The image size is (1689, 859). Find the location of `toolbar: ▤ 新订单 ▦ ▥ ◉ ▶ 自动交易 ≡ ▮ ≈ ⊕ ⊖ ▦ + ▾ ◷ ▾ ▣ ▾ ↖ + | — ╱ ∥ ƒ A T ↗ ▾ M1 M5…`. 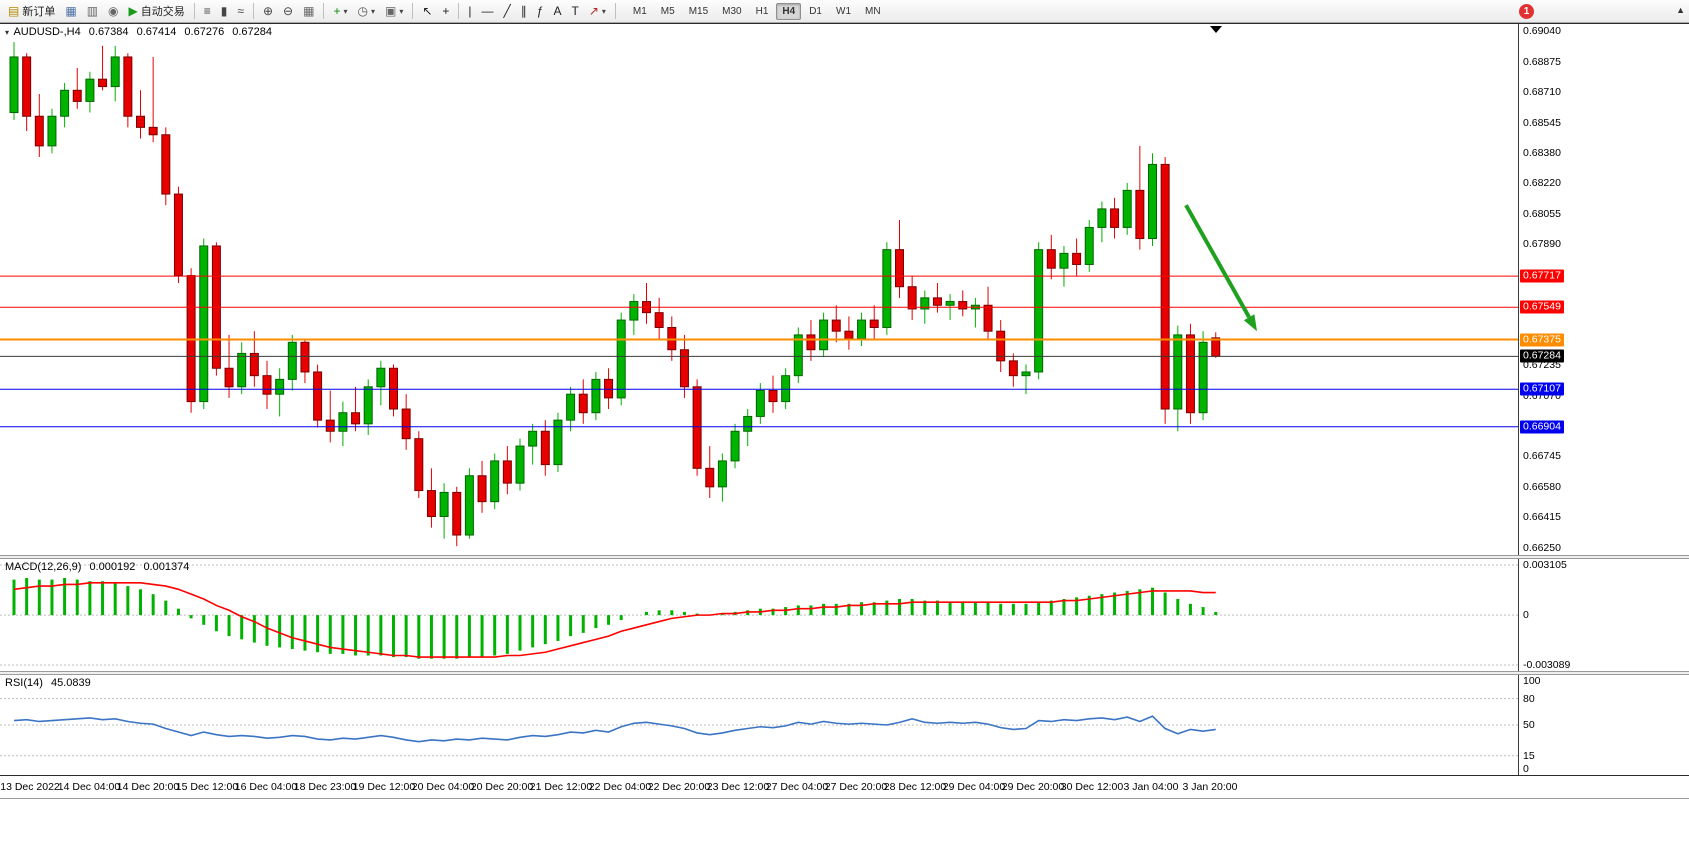

toolbar: ▤ 新订单 ▦ ▥ ◉ ▶ 自动交易 ≡ ▮ ≈ ⊕ ⊖ ▦ + ▾ ◷ ▾ ▣ ▾ ↖ + | — ╱ ∥ ƒ A T ↗ ▾ M1 M5… is located at coordinates (844, 11).